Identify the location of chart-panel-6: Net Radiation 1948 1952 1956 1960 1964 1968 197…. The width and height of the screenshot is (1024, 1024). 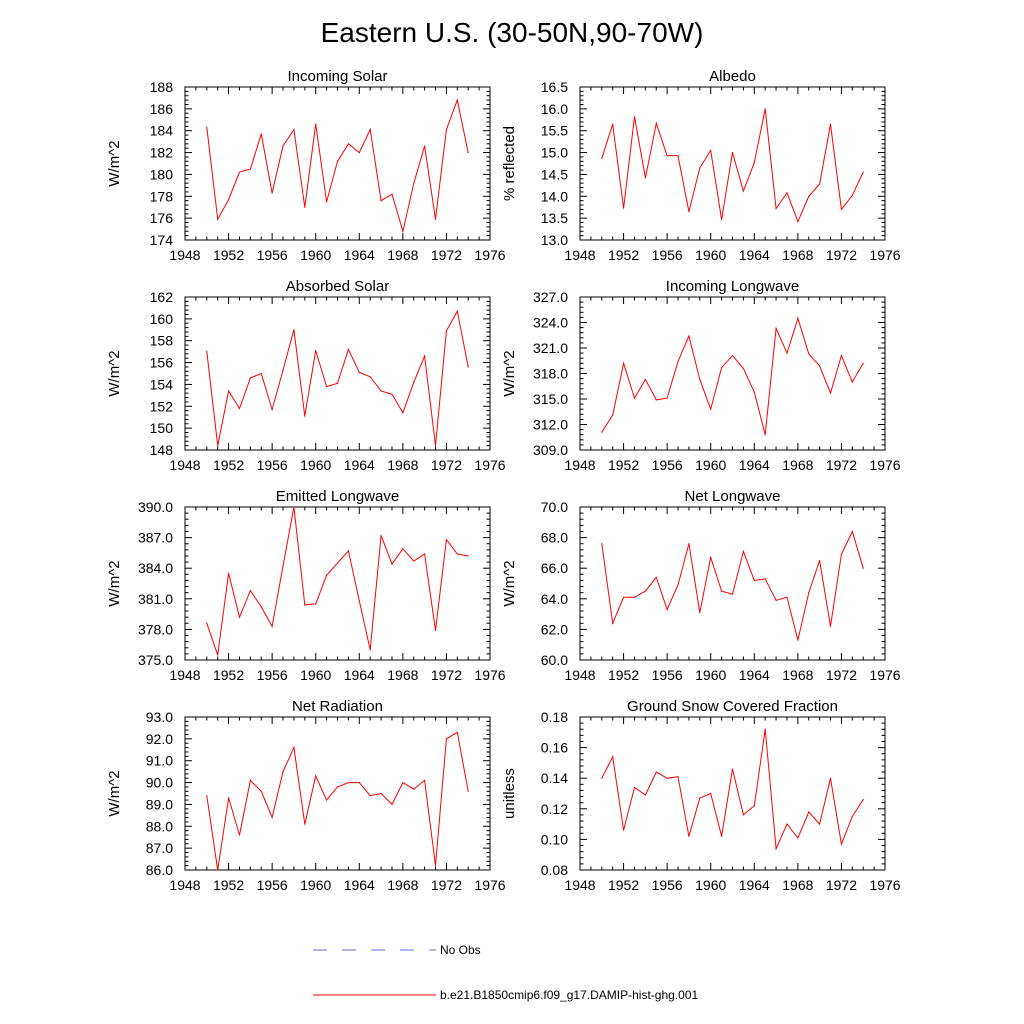
(306, 795).